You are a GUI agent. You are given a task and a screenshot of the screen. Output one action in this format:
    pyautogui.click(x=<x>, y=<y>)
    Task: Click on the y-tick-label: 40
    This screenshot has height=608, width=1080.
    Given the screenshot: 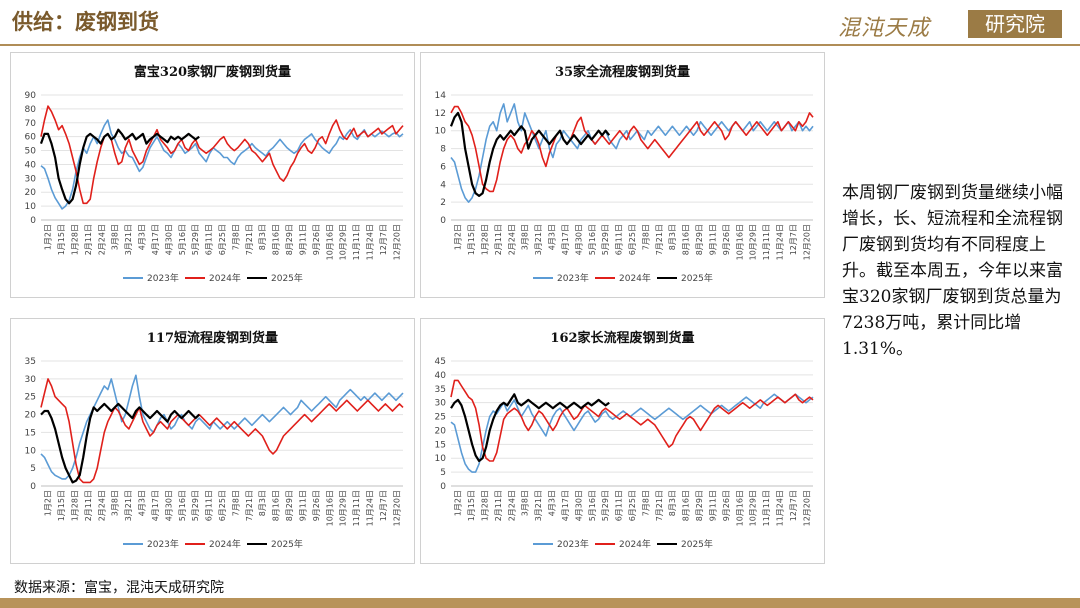 What is the action you would take?
    pyautogui.click(x=31, y=165)
    